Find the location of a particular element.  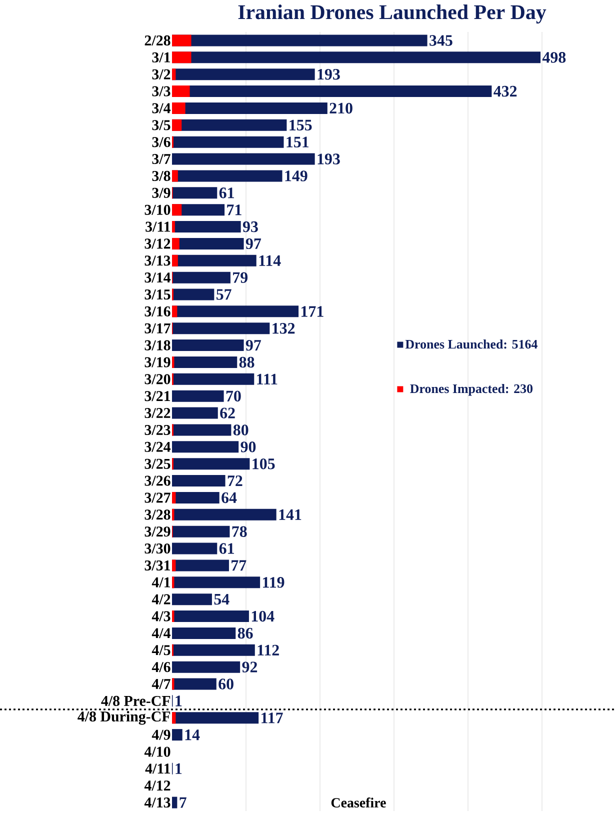

y-tick-label: 3/8 is located at coordinates (161, 175).